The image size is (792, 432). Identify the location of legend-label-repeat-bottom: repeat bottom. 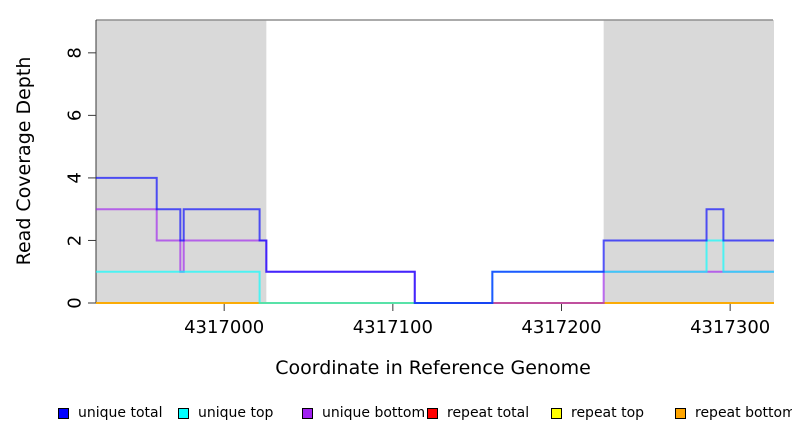
(743, 413).